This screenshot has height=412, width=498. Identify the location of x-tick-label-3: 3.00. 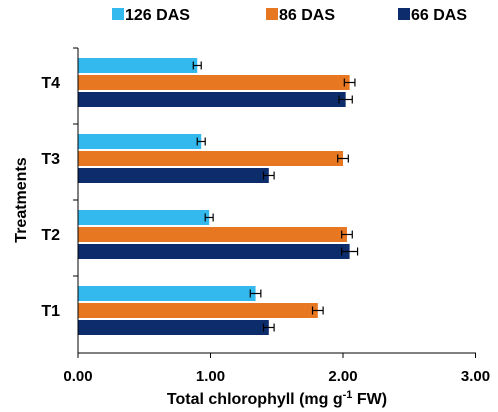
(475, 376).